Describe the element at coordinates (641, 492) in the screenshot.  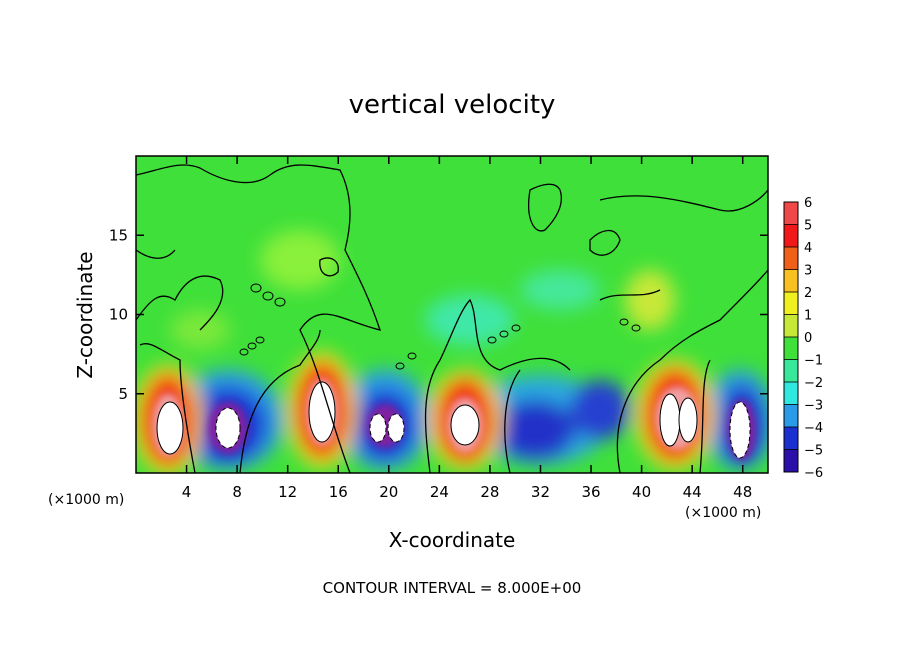
I see `x-tick-label: 40` at that location.